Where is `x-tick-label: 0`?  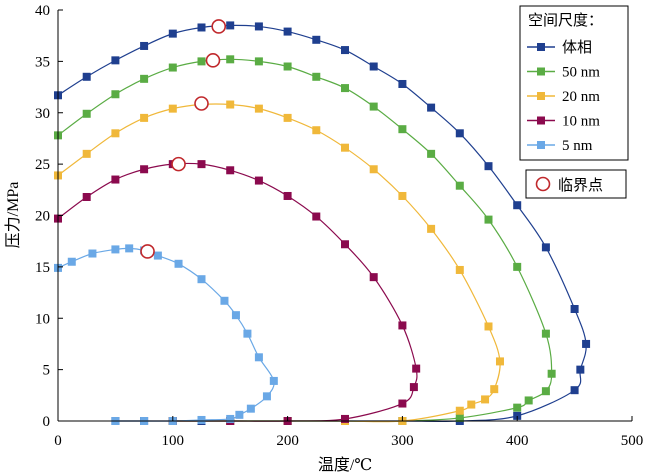 x-tick-label: 0 is located at coordinates (58, 441).